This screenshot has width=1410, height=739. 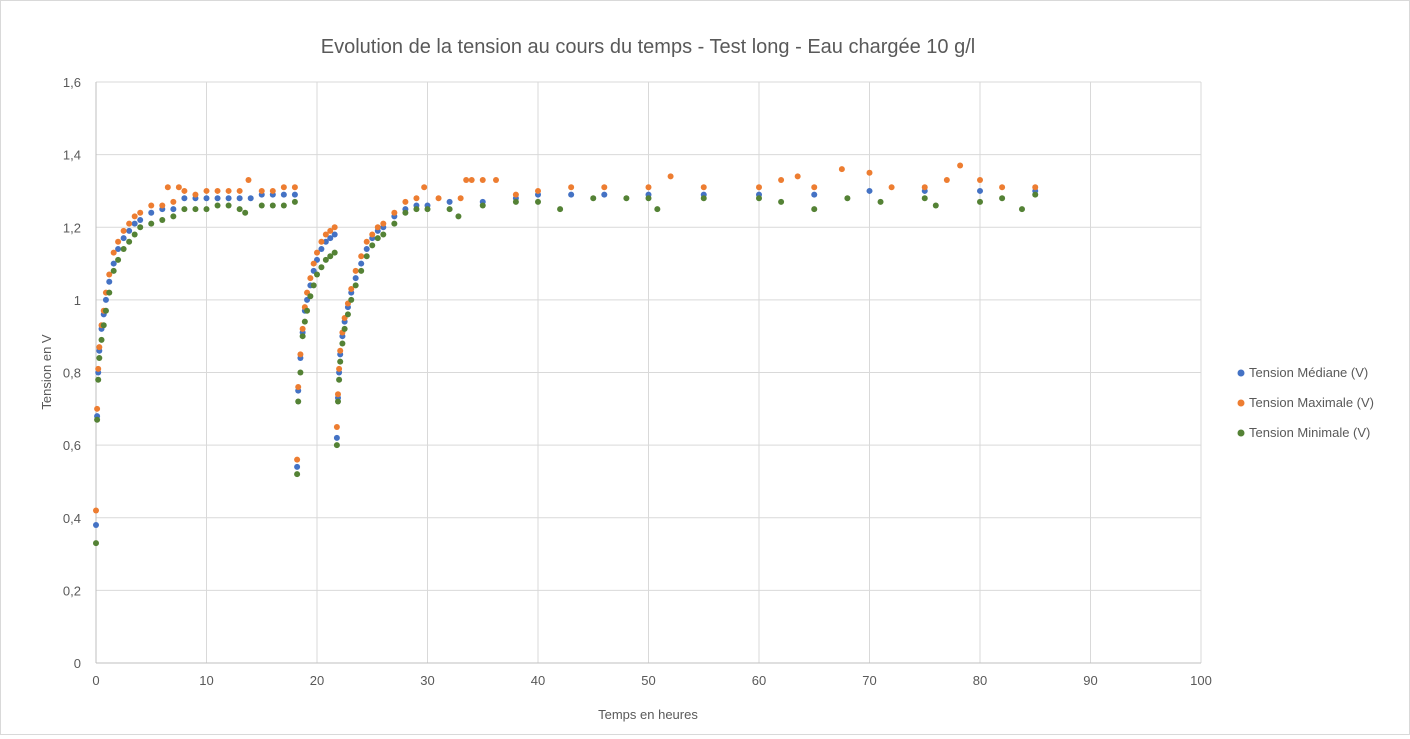 I want to click on y-tick-label: 1,4, so click(x=72, y=155).